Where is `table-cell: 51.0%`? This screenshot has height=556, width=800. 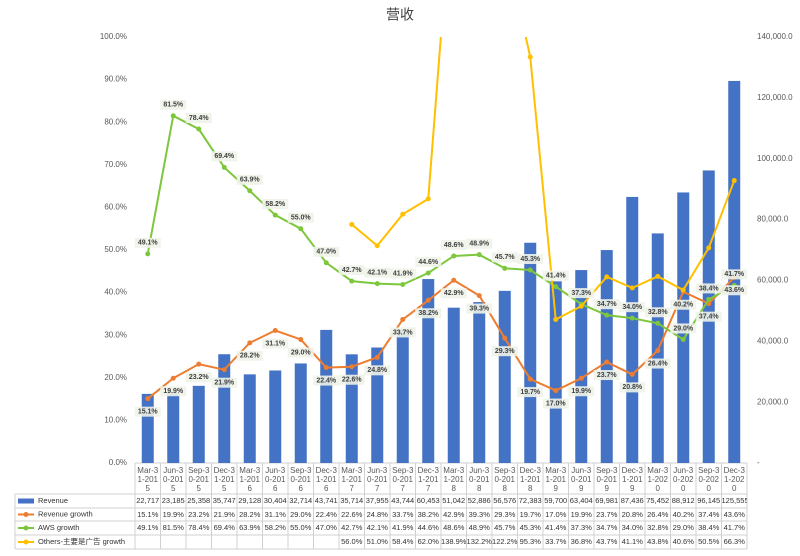
table-cell: 51.0% is located at coordinates (377, 541).